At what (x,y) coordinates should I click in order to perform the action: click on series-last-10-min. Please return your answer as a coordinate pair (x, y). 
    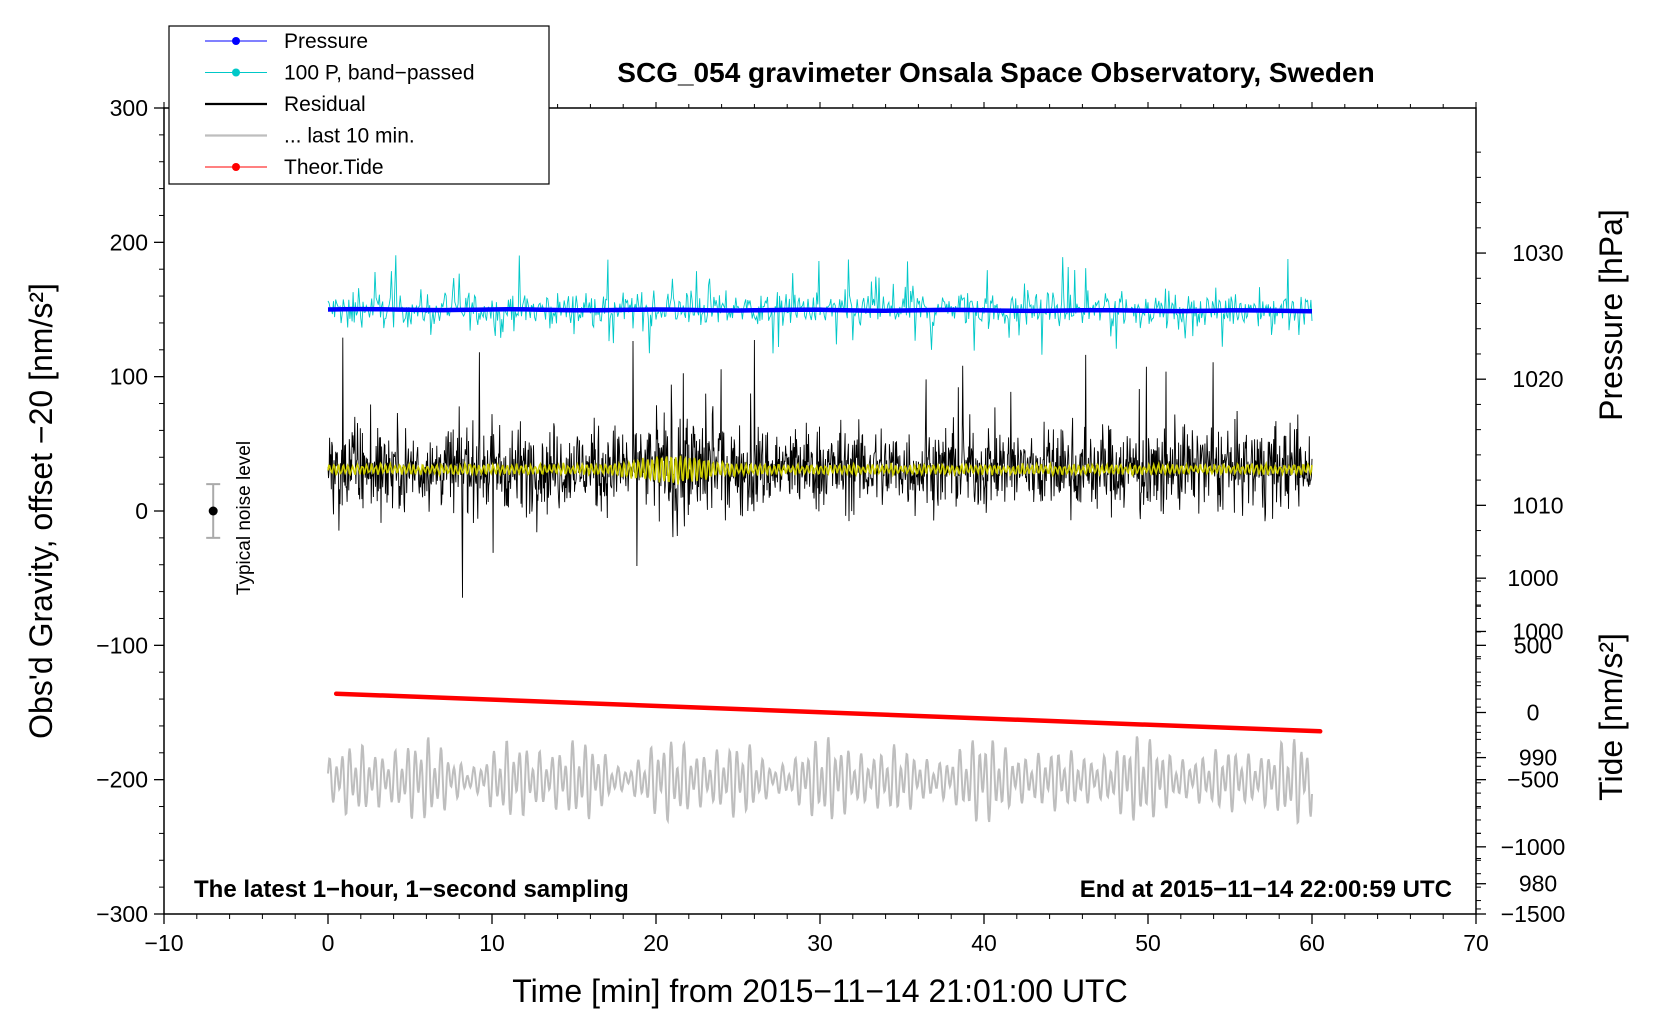
    Looking at the image, I should click on (820, 781).